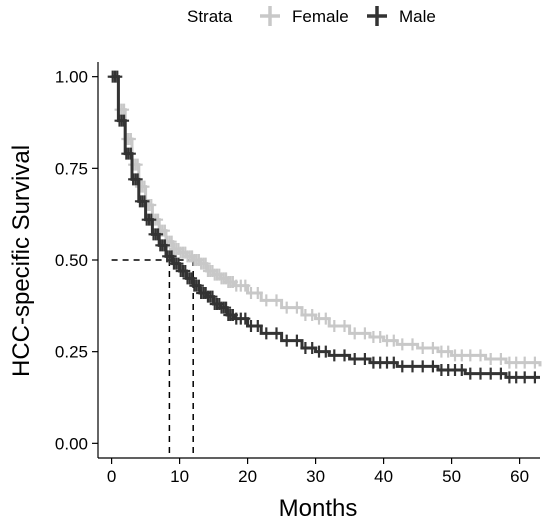 This screenshot has height=532, width=550. I want to click on x-tick-label: 10, so click(179, 476).